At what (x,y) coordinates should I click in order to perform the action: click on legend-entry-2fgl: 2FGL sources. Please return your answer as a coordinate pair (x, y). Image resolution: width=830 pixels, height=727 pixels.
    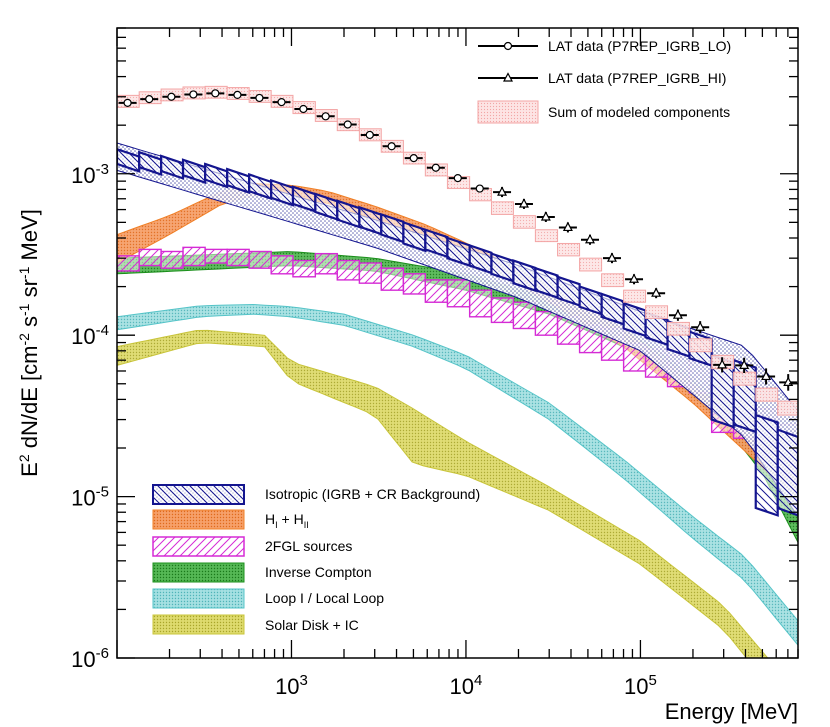
    Looking at the image, I should click on (252, 546).